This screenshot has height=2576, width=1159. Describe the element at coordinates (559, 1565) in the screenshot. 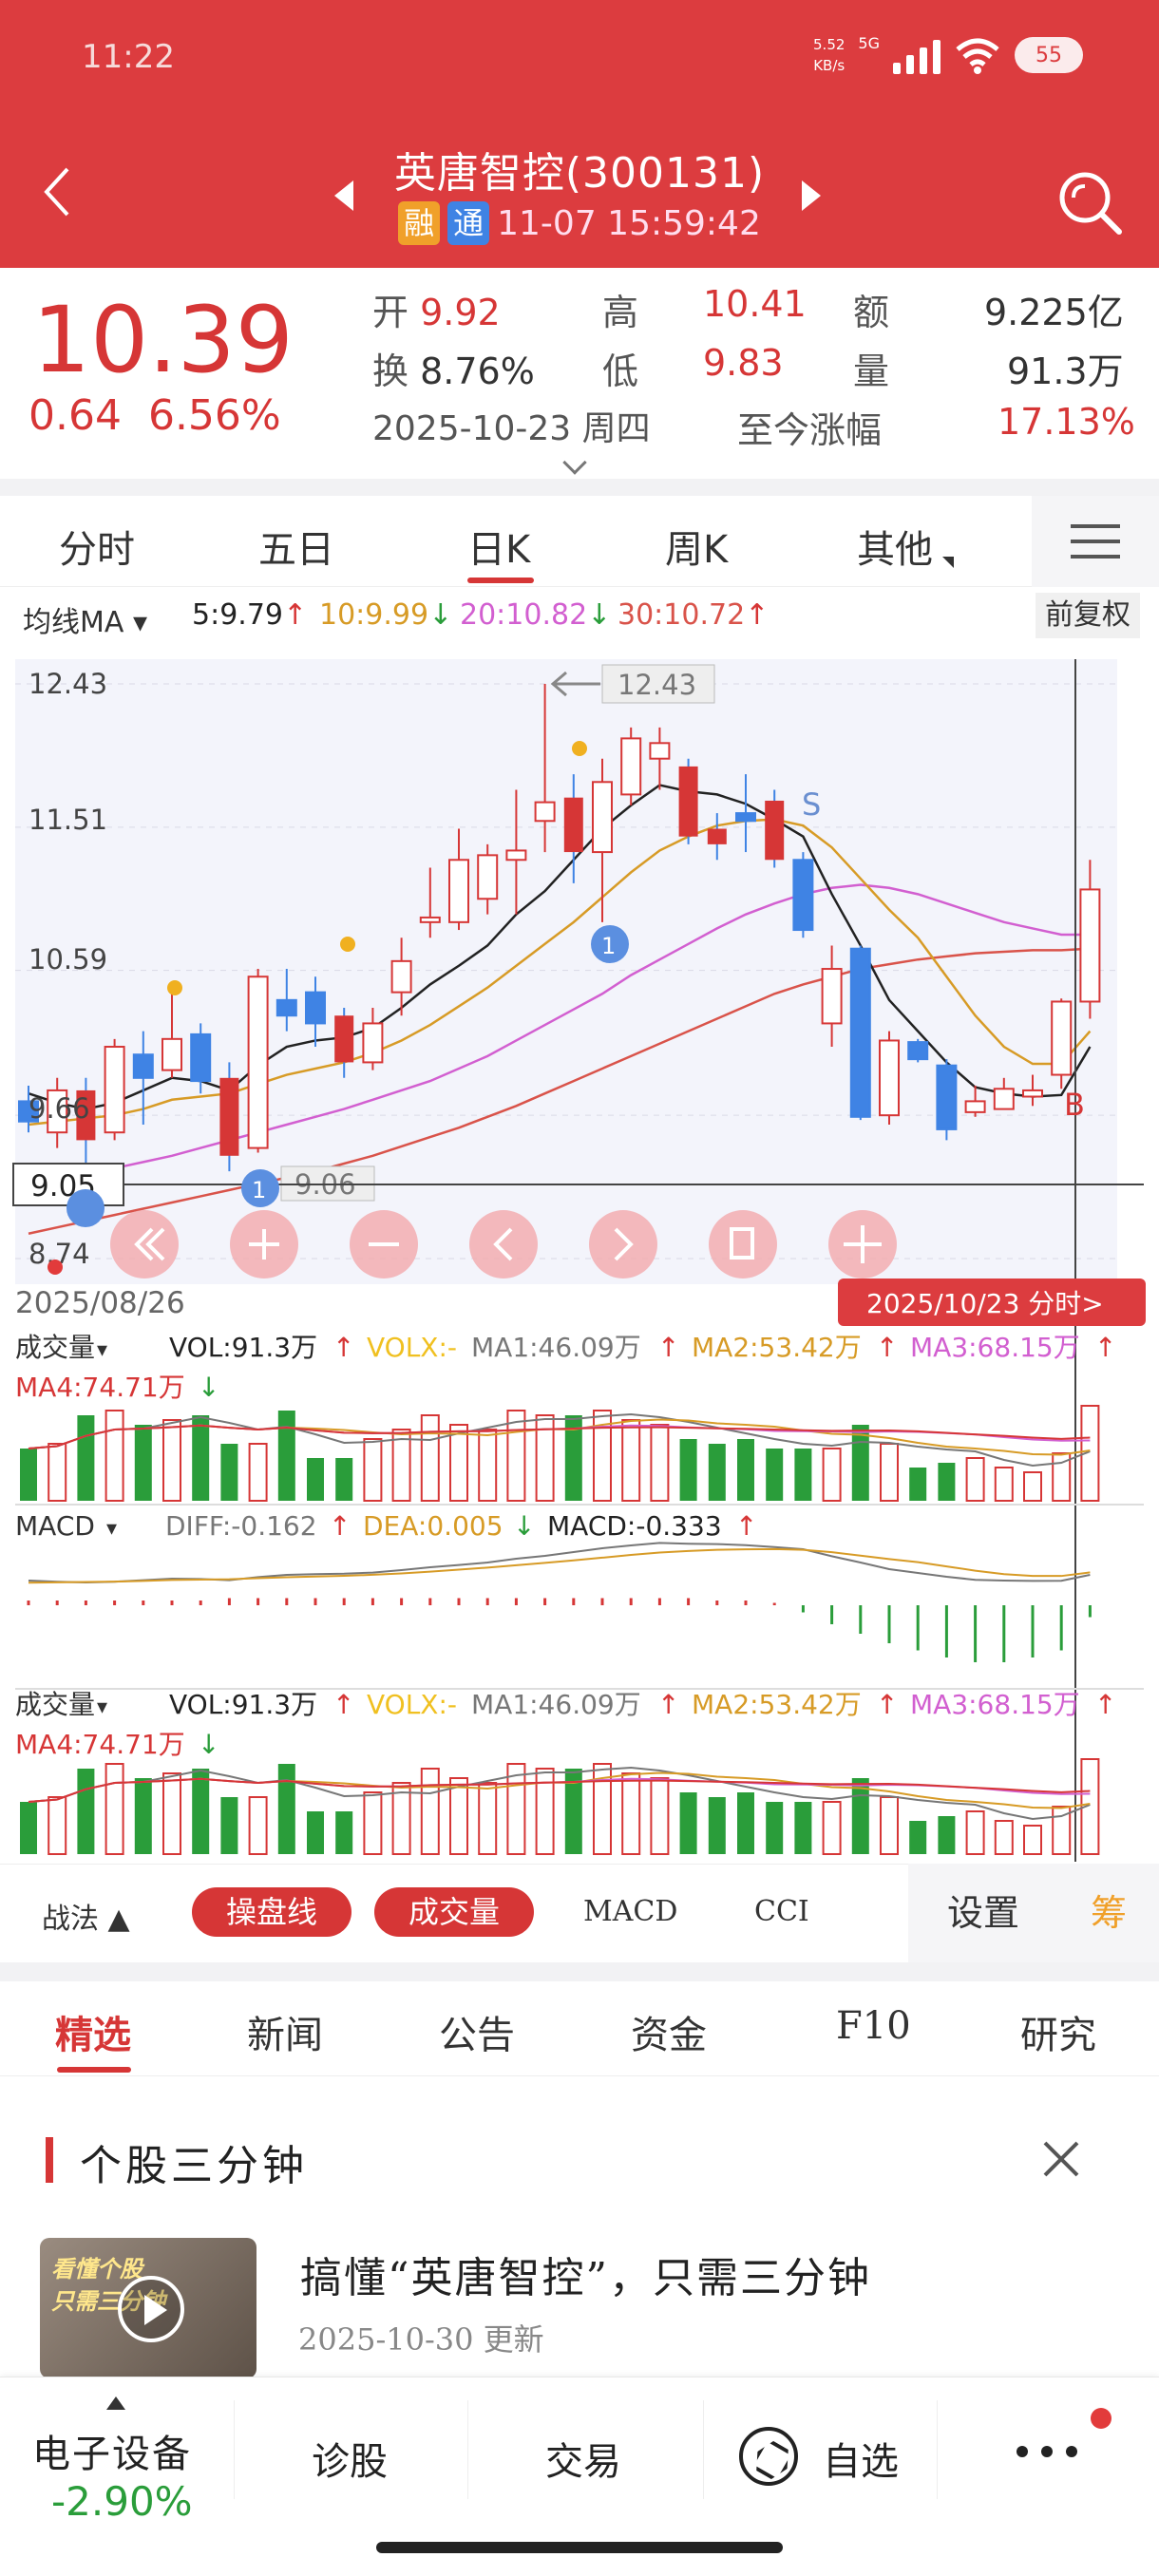

I see `dea-line` at that location.